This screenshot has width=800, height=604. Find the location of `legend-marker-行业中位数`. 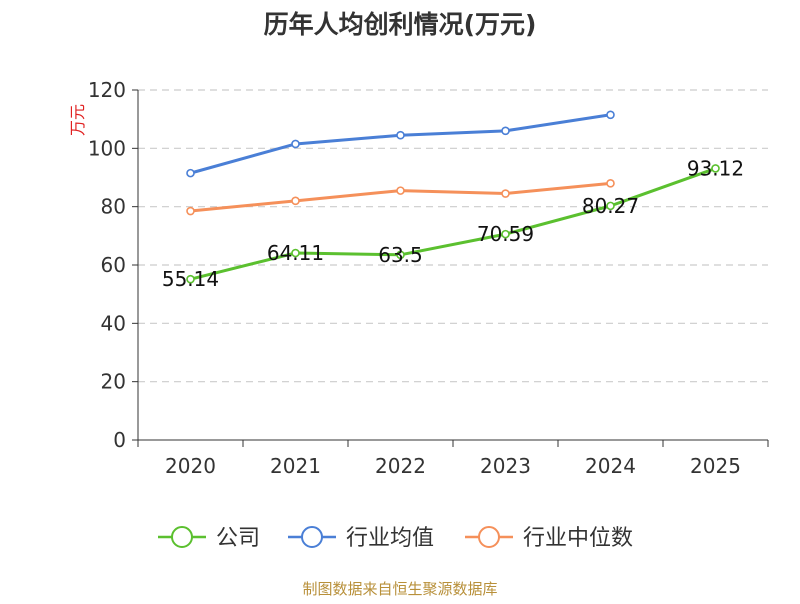

legend-marker-行业中位数 is located at coordinates (489, 537).